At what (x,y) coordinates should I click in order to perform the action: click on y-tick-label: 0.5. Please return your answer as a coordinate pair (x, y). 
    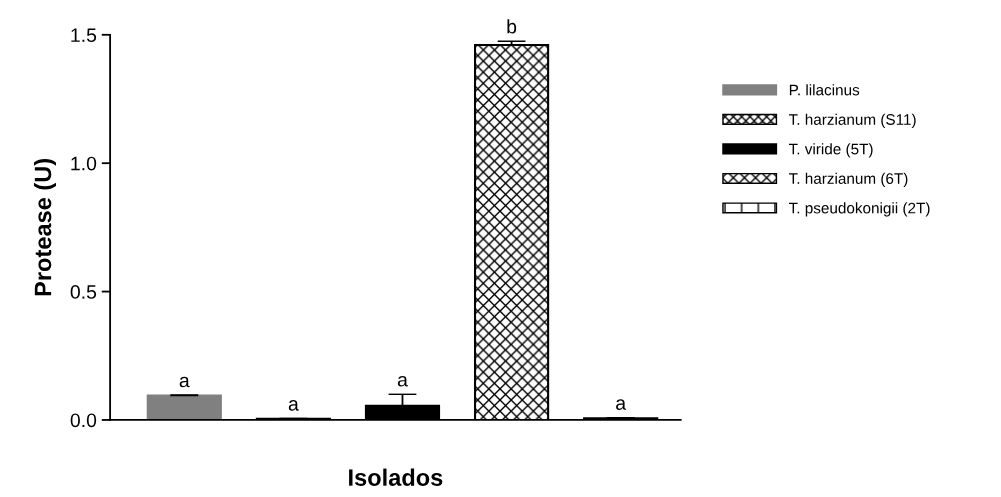
    Looking at the image, I should click on (83, 292).